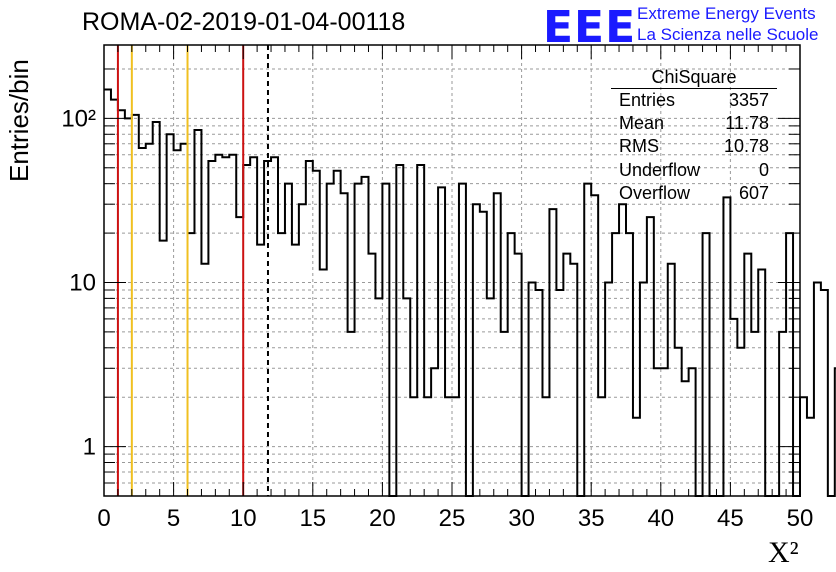  Describe the element at coordinates (726, 13) in the screenshot. I see `logo-line-1: Extreme Energy Events` at that location.